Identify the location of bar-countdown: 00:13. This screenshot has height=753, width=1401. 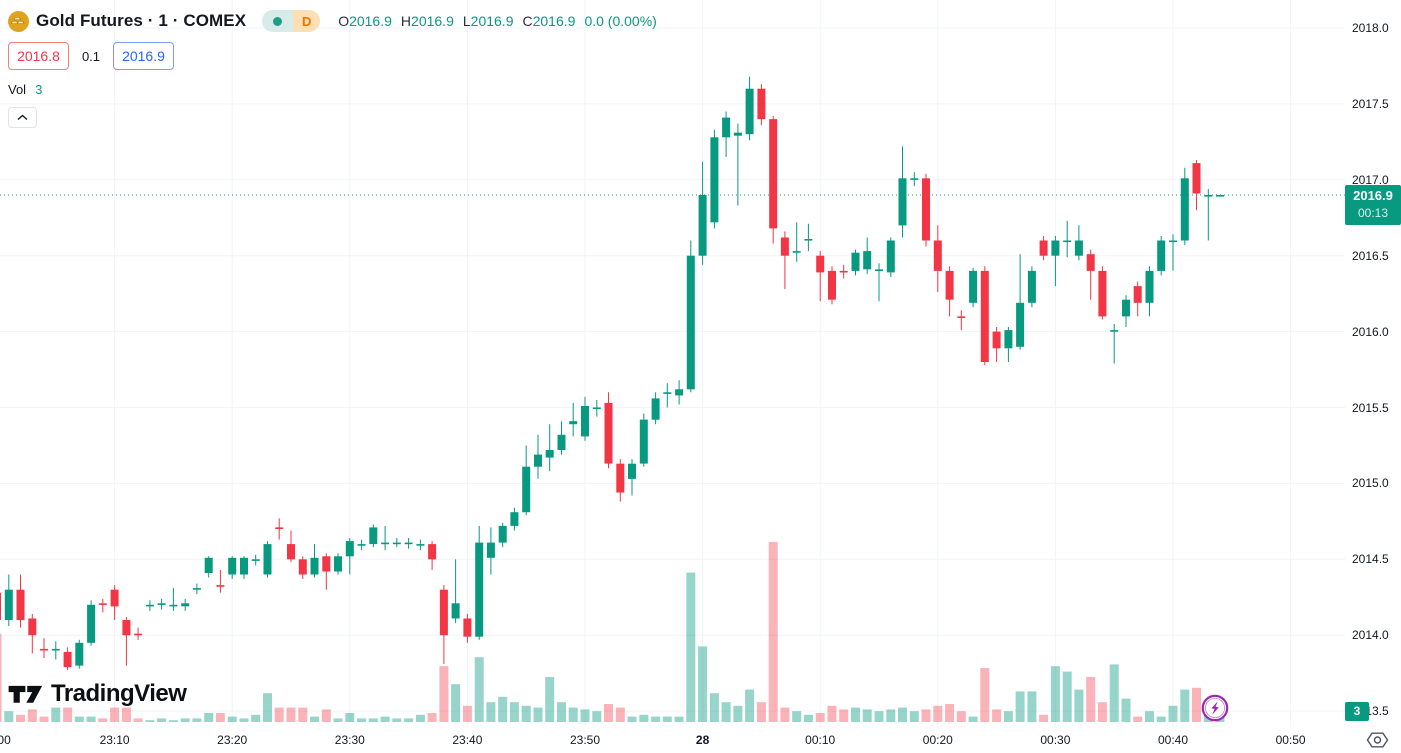
(1373, 212).